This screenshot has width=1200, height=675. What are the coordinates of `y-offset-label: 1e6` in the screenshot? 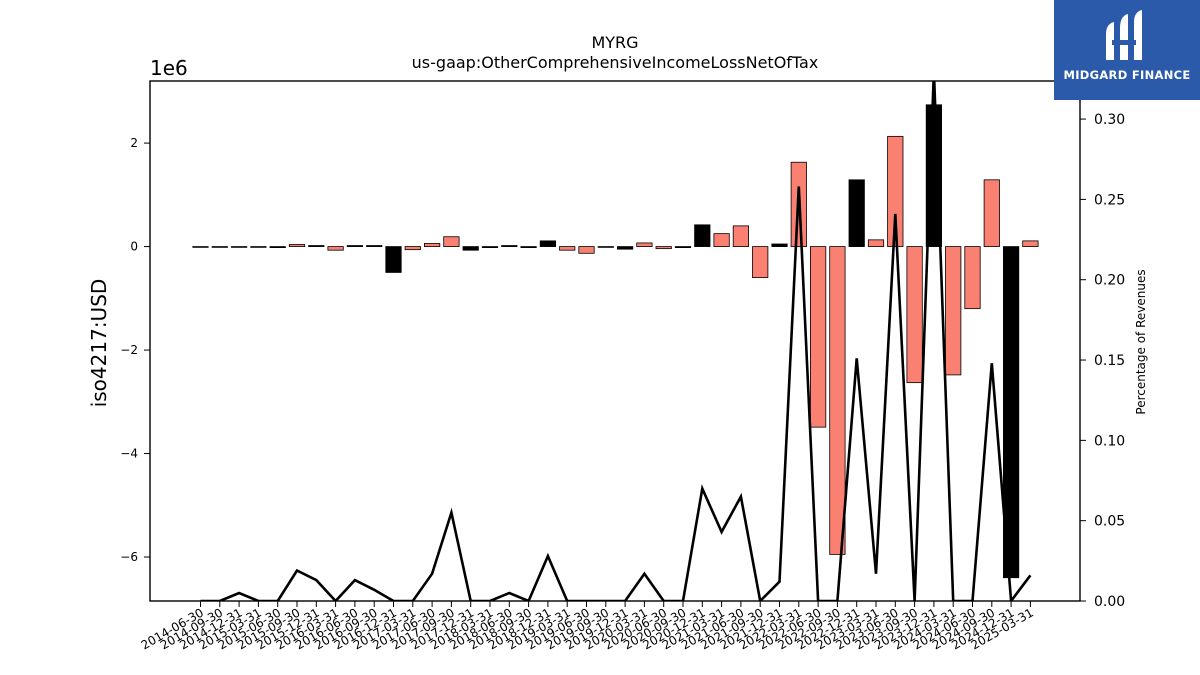 It's located at (169, 68).